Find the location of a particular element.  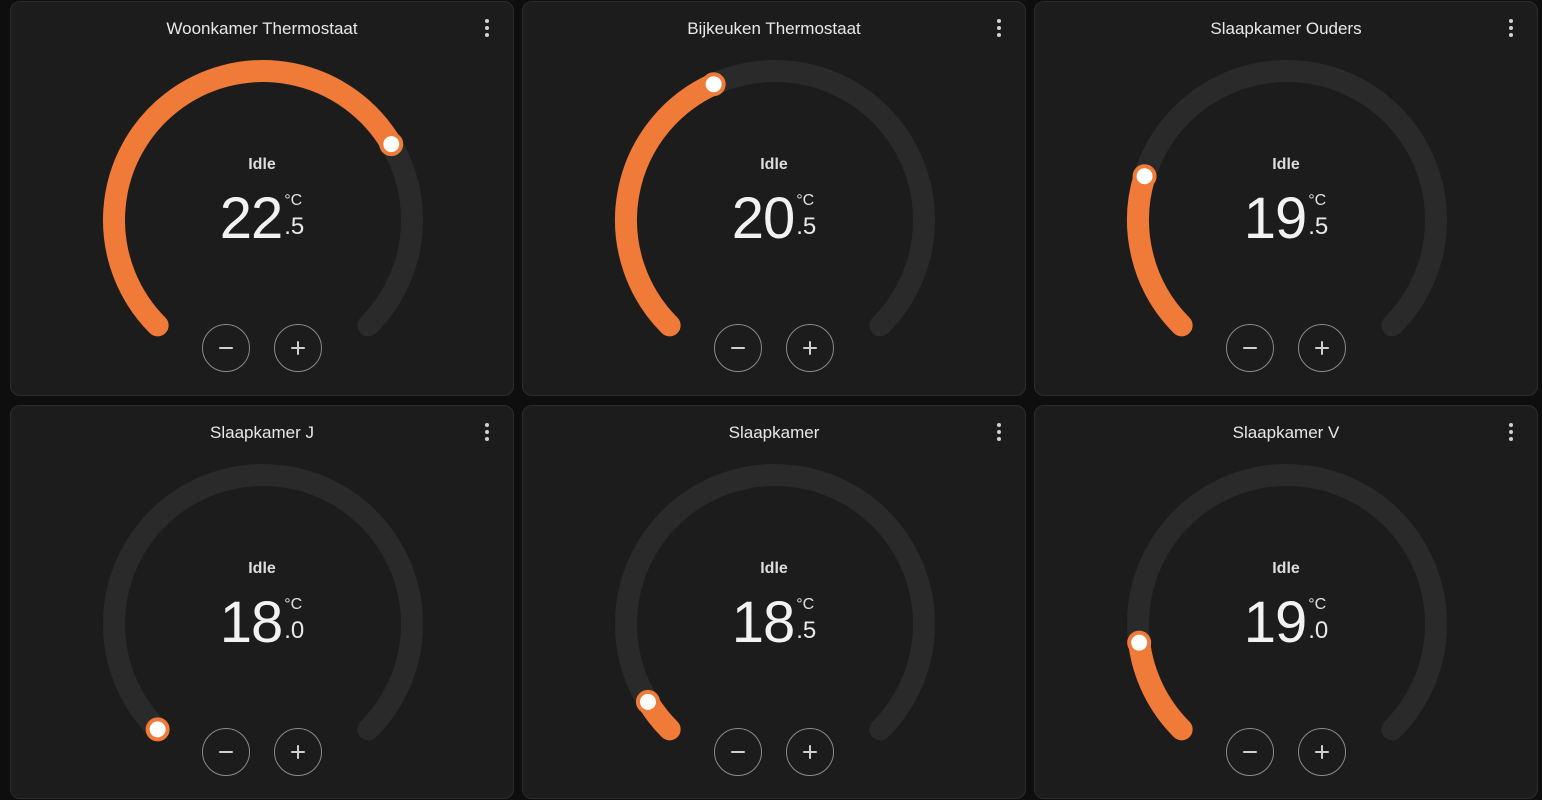

target-temperature: 22 °C .5 is located at coordinates (262, 219).